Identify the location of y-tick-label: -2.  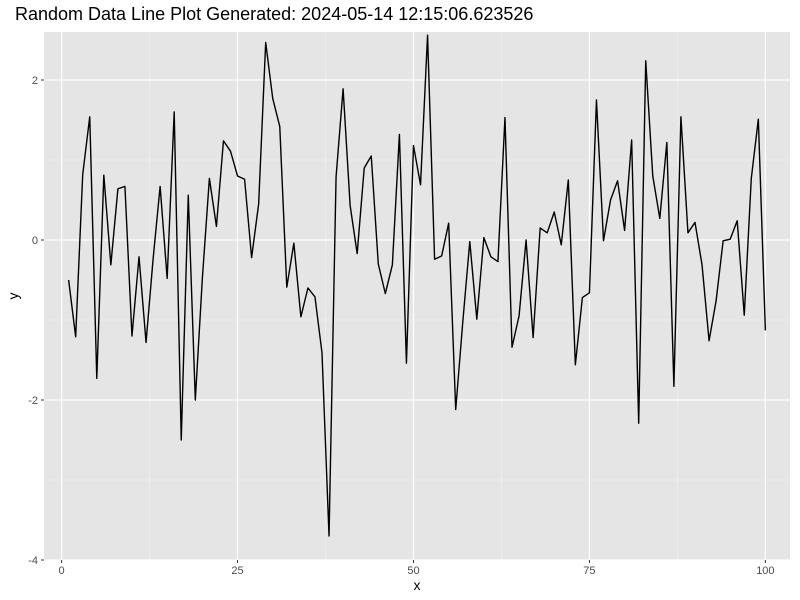
(33, 401).